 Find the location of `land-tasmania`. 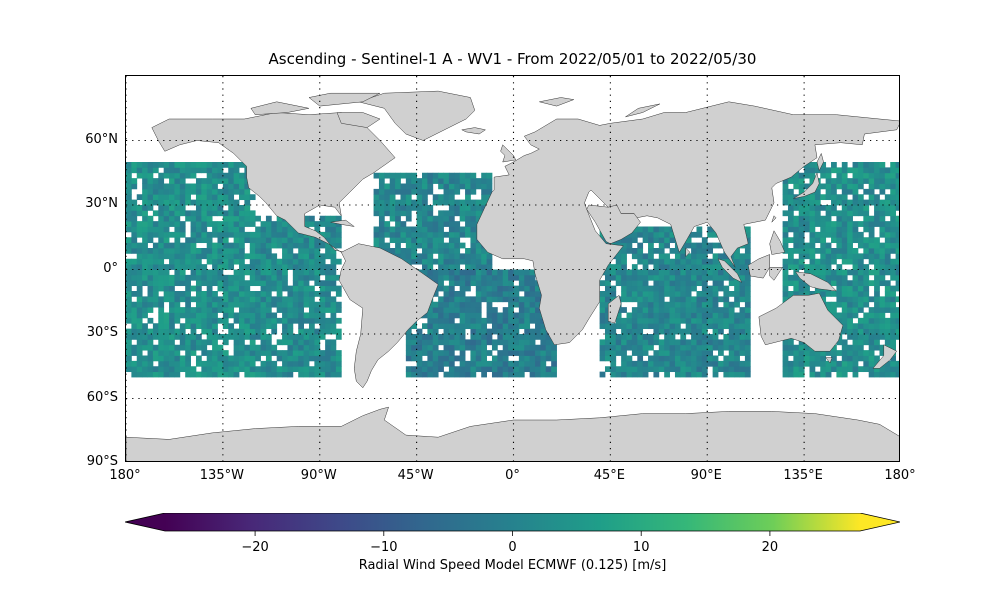

land-tasmania is located at coordinates (829, 360).